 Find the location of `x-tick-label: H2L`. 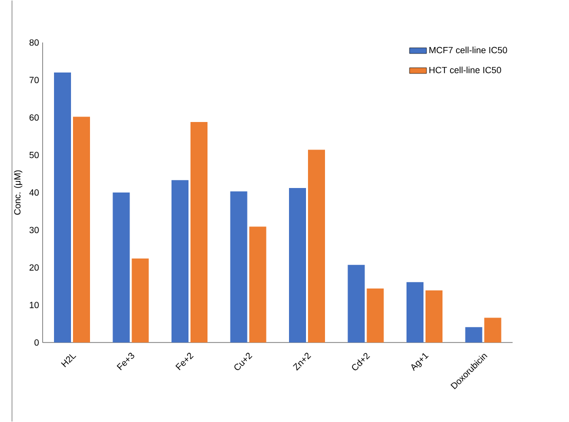

x-tick-label: H2L is located at coordinates (68, 361).